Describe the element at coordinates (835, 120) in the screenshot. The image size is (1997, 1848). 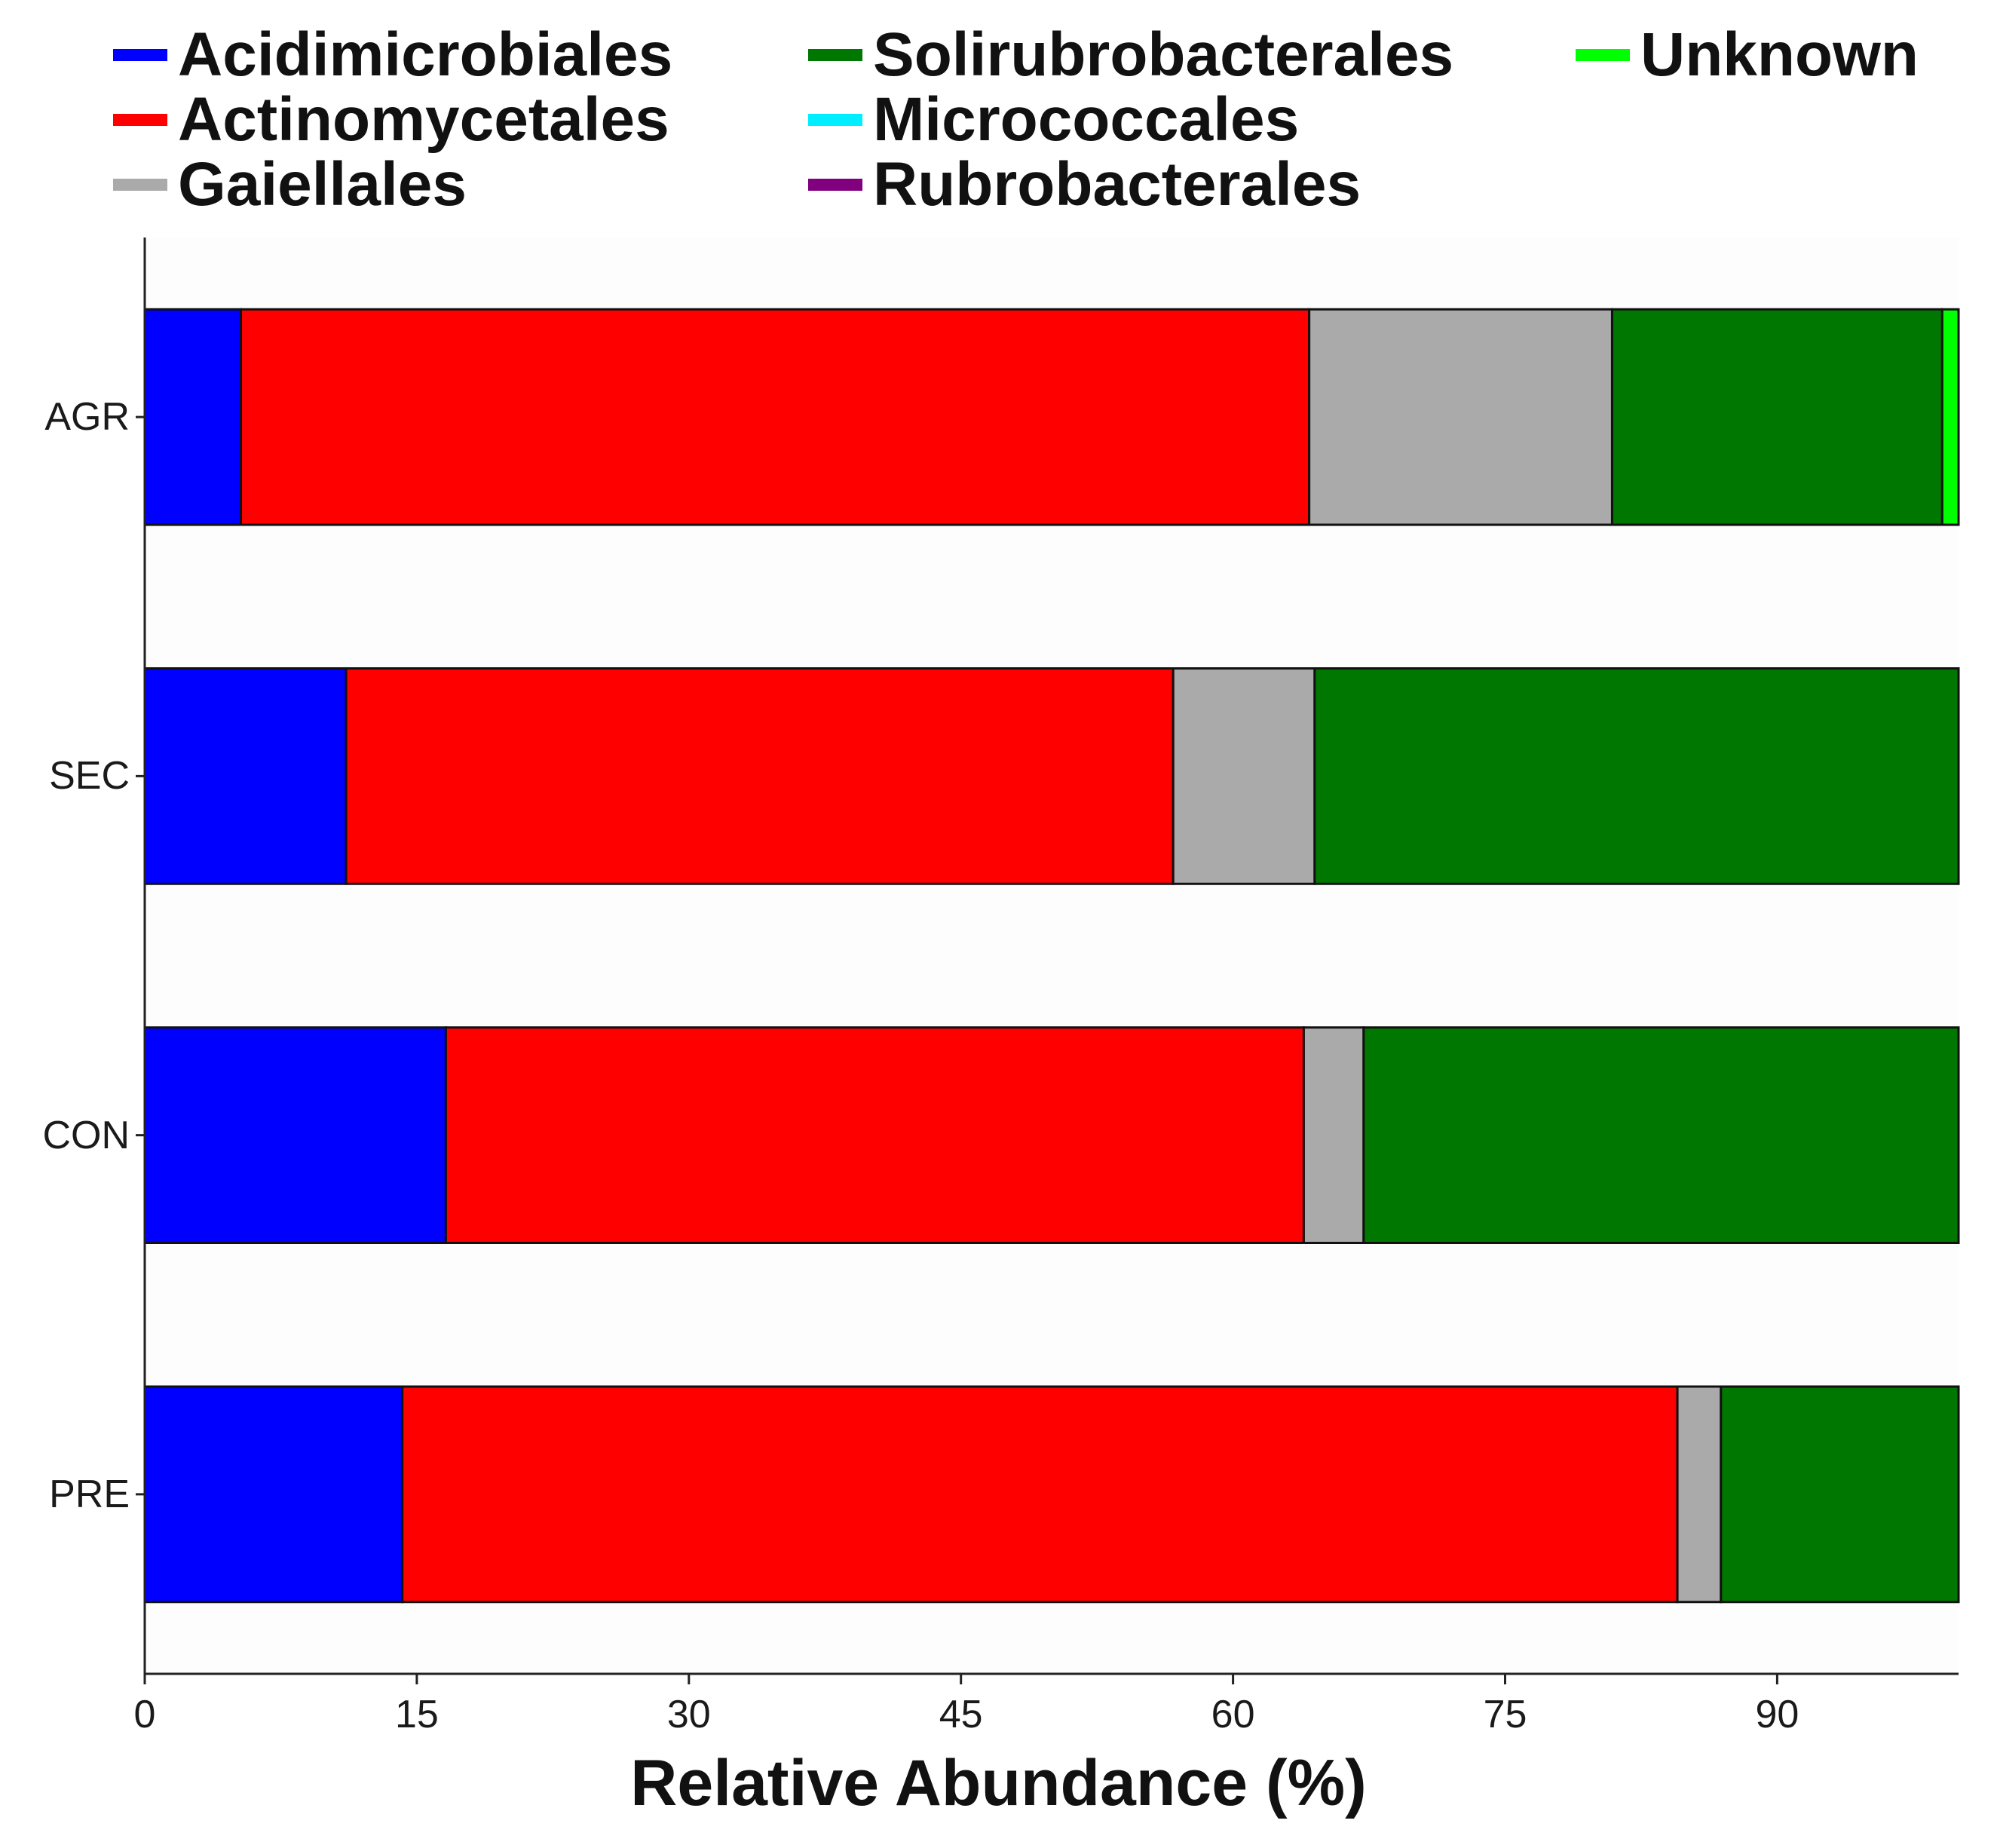
I see `legend-swatch-micrococcales` at that location.